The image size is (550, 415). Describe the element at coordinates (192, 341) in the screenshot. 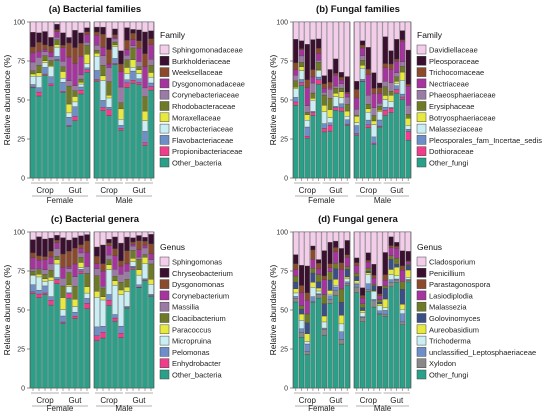

I see `legend-entry: Micropruina` at that location.